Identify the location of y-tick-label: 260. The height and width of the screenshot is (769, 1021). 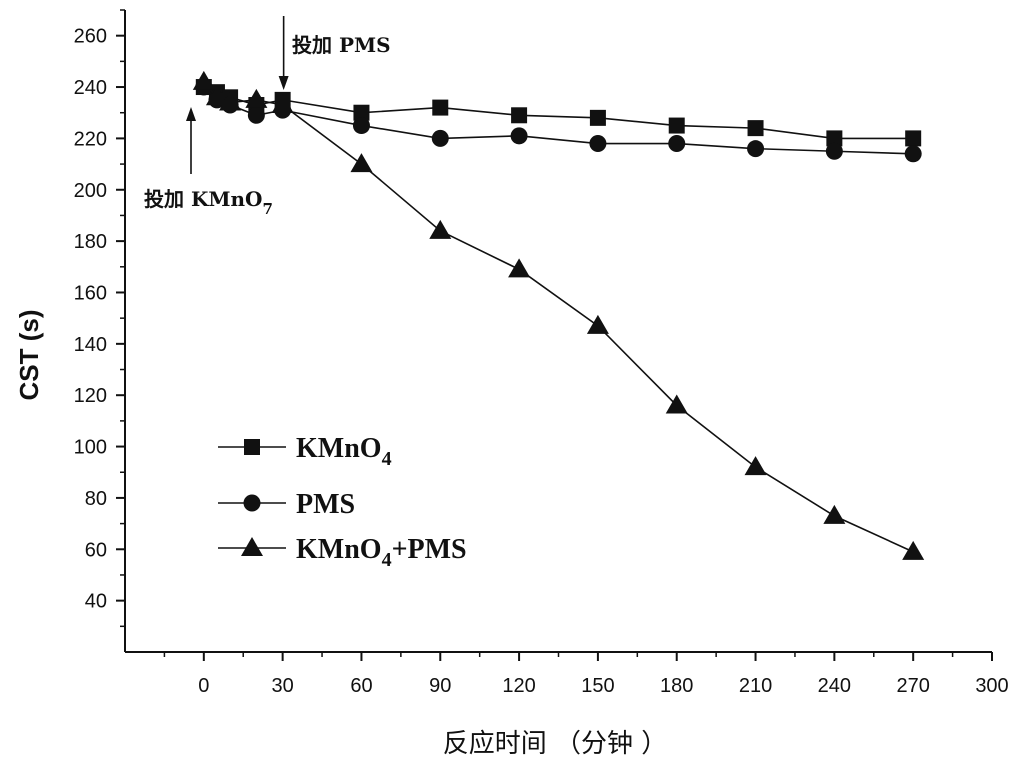
(90, 37).